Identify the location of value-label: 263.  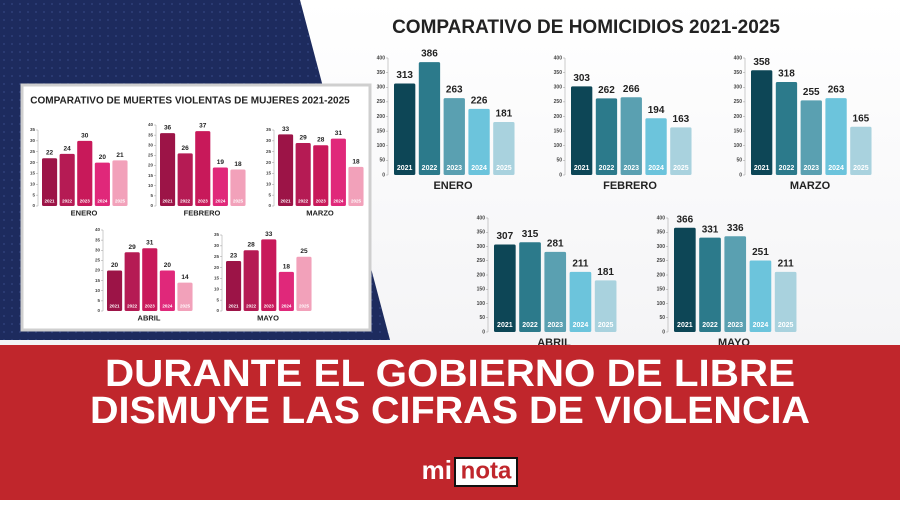
(454, 90).